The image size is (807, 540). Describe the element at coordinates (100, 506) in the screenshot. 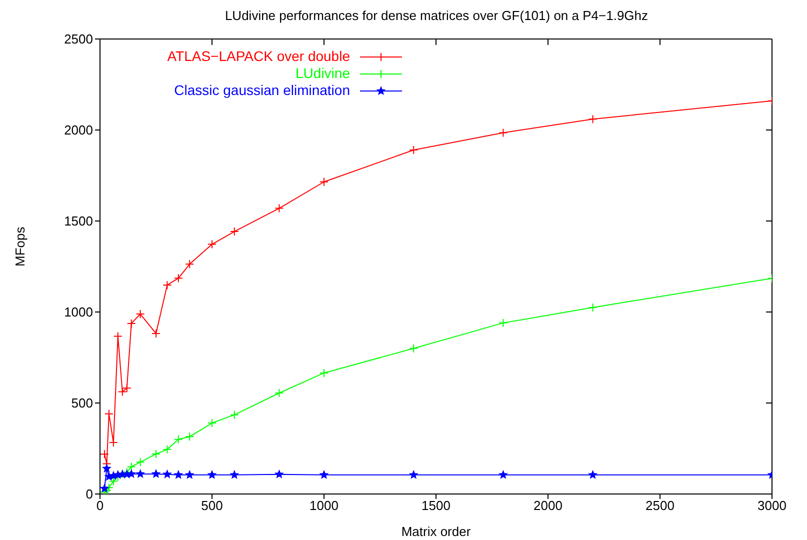

I see `x-tick-label: 0` at that location.